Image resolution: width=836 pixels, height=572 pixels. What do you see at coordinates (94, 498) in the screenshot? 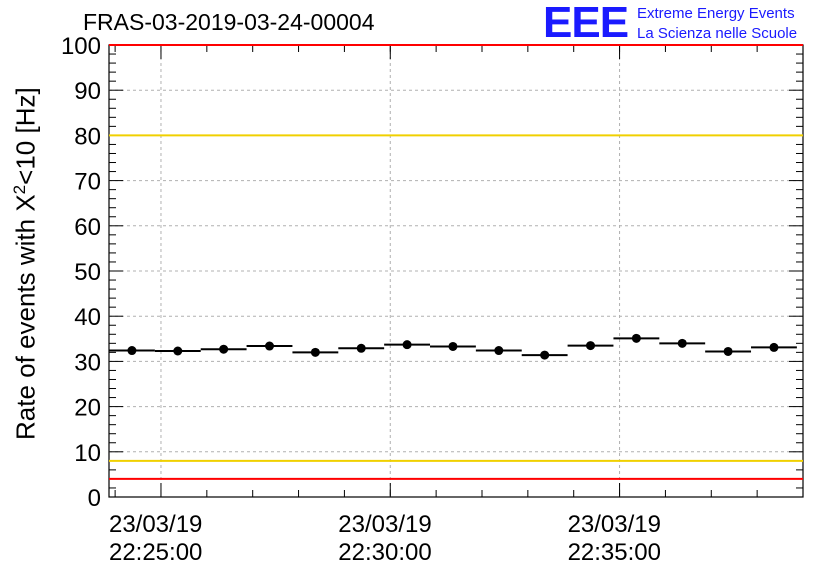
I see `y-tick-label: 0` at bounding box center [94, 498].